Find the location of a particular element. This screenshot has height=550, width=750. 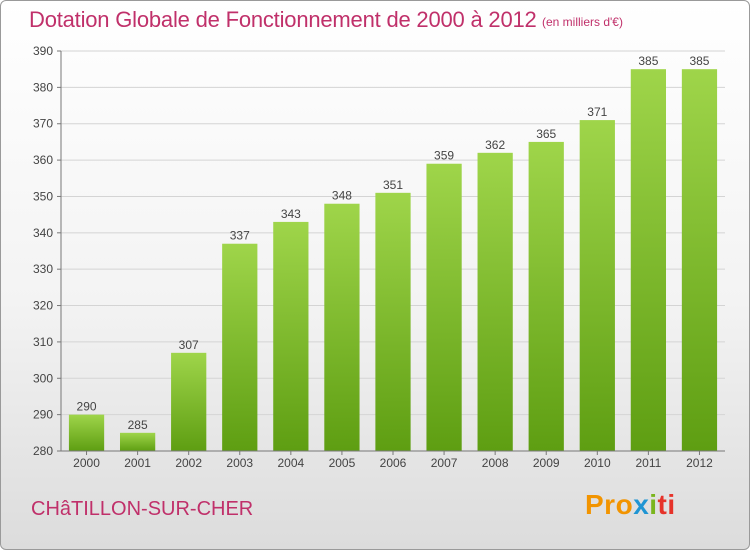

y-tick-label: 350 is located at coordinates (43, 196).